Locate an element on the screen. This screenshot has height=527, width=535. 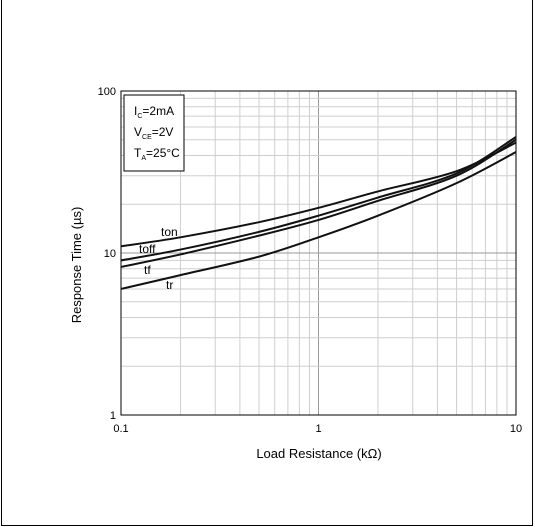
curve-labels: ton toff tf tr is located at coordinates (158, 258).